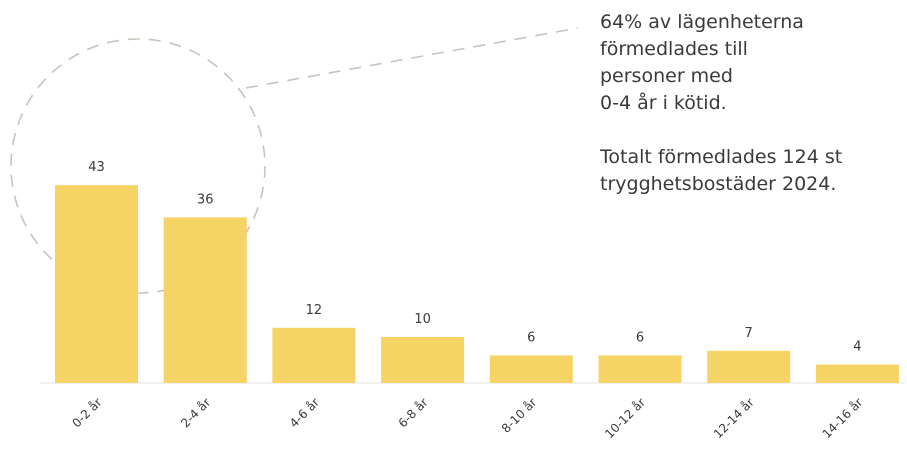 Image resolution: width=907 pixels, height=457 pixels. I want to click on bar-value-label: 12, so click(314, 310).